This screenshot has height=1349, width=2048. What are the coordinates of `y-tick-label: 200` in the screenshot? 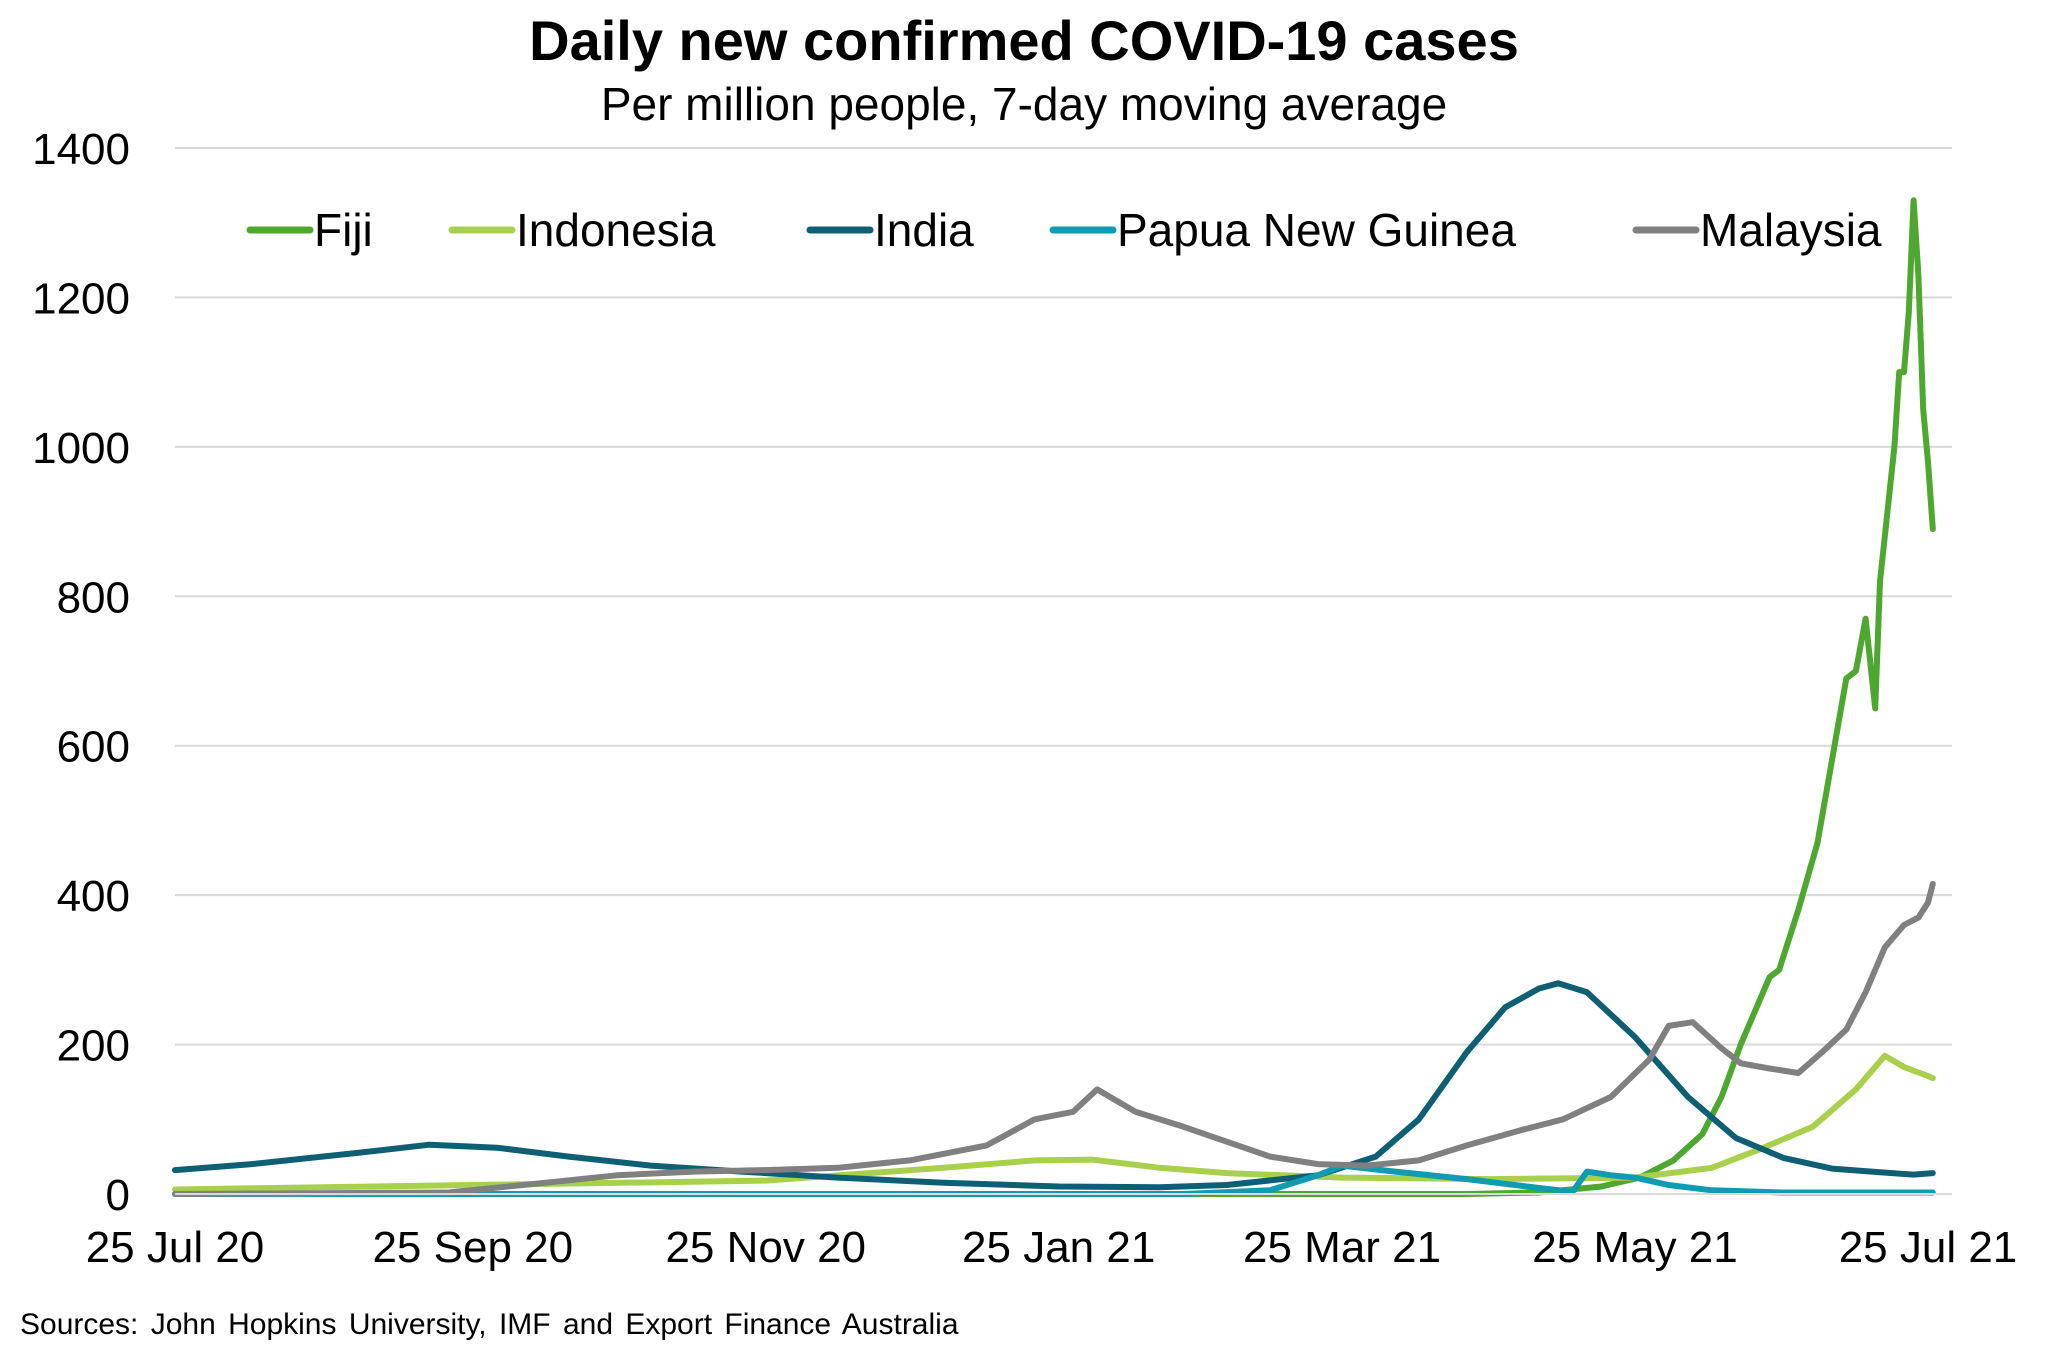 It's located at (93, 1046).